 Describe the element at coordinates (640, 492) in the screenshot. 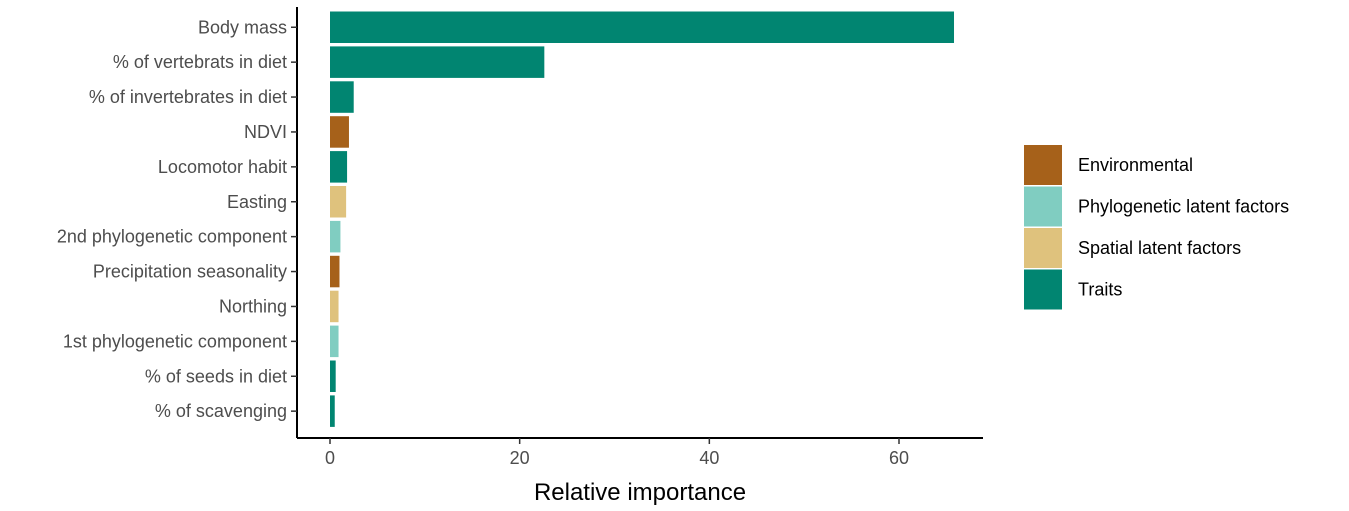

I see `x-axis-title: Relative importance` at that location.